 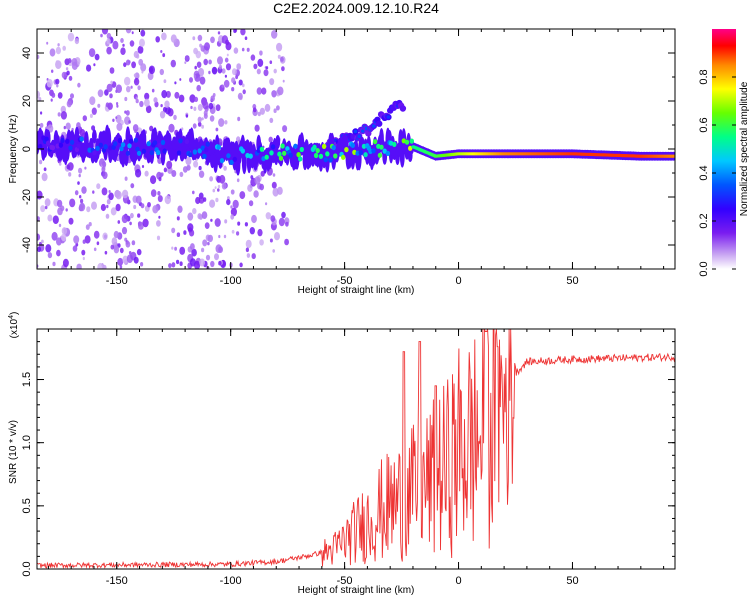 I want to click on snr-y-axis-label: SNR (10 * v/v), so click(x=13, y=452).